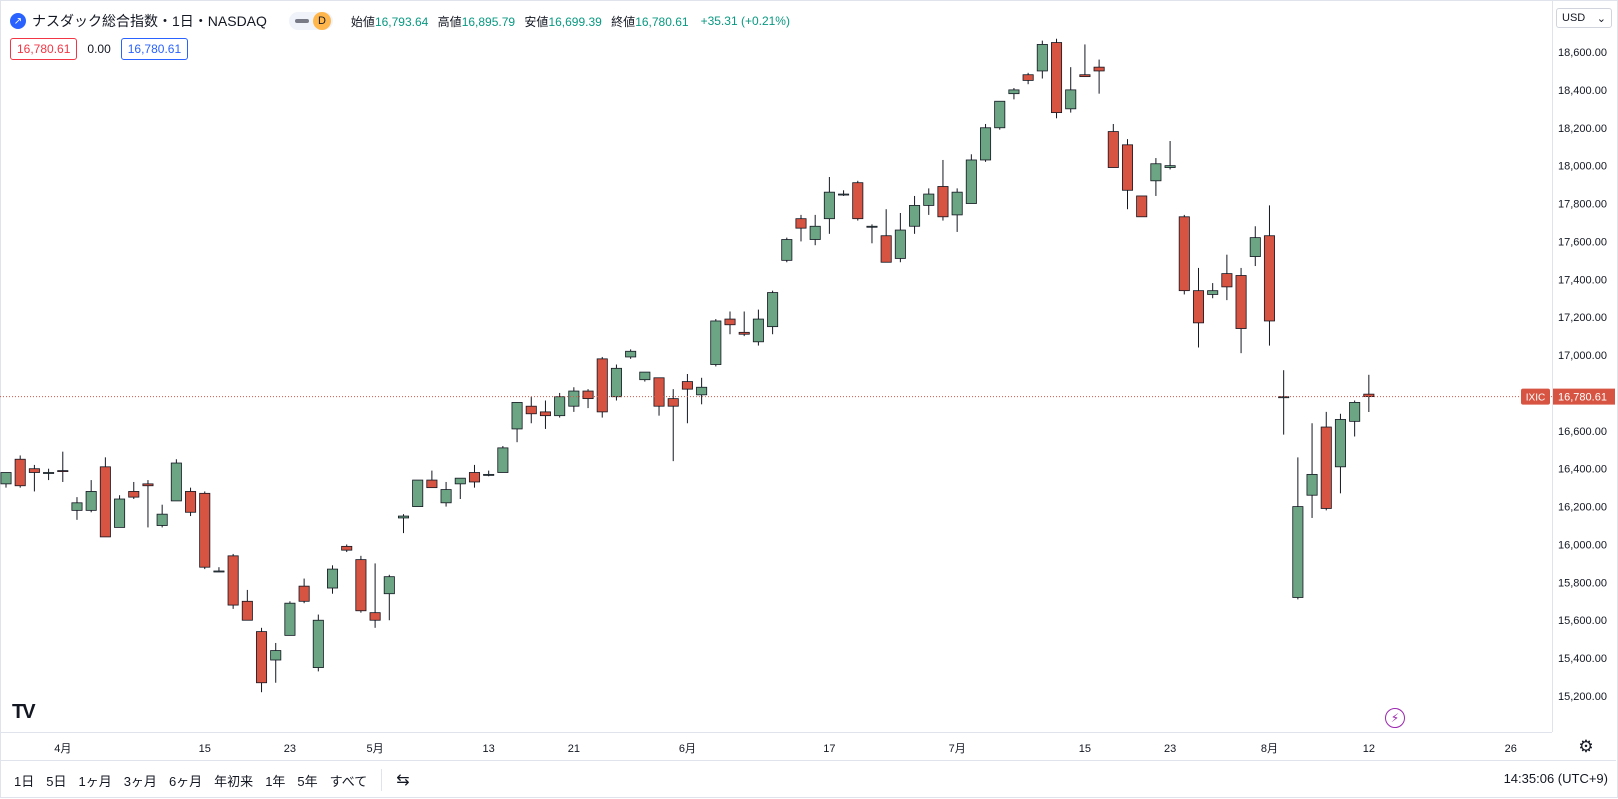  Describe the element at coordinates (307, 781) in the screenshot. I see `range-button: 5年` at that location.